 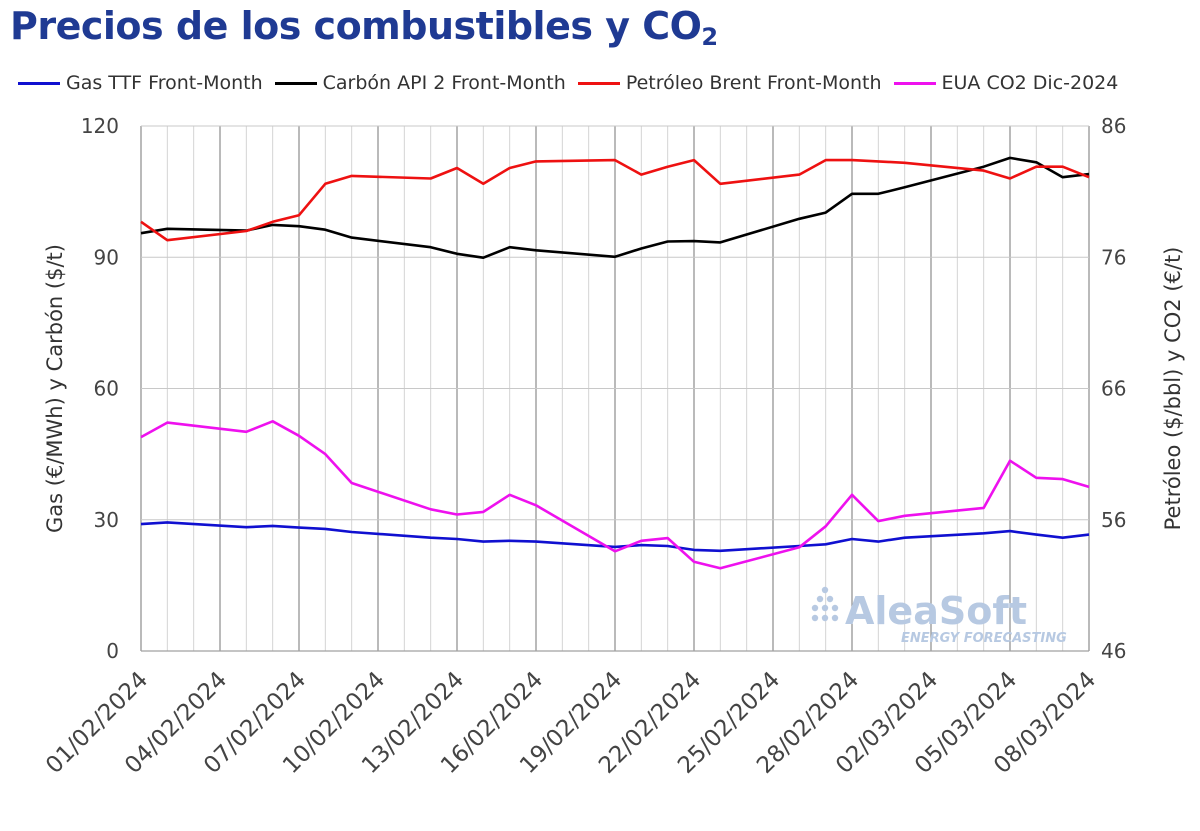 I want to click on y-left-tick-label: 120, so click(x=100, y=126).